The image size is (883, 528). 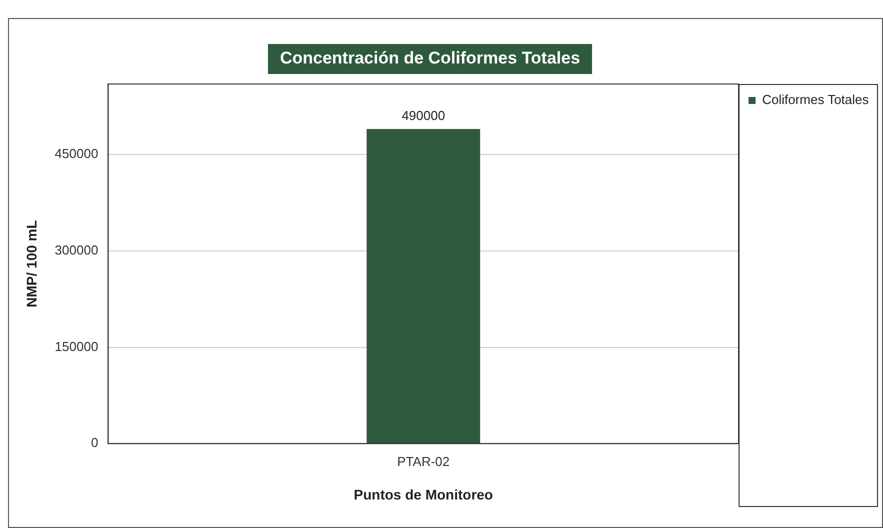 What do you see at coordinates (76, 346) in the screenshot?
I see `y-tick-label: 150000` at bounding box center [76, 346].